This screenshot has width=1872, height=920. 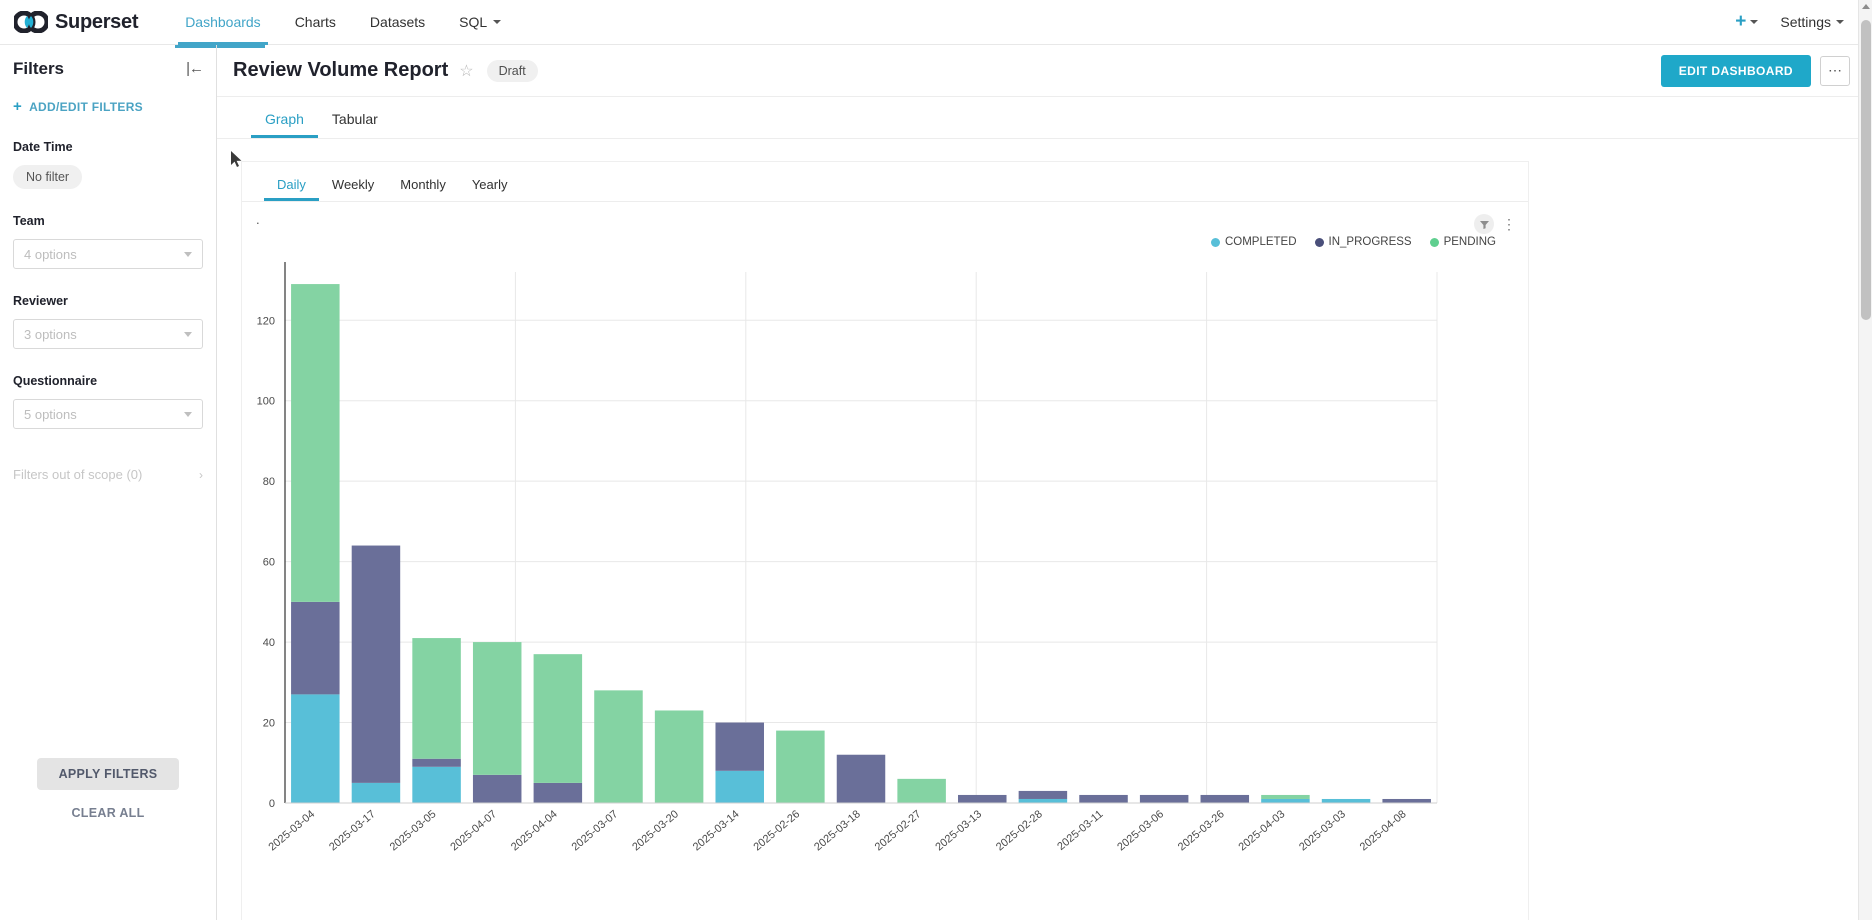 I want to click on legend-item-pending: PENDING, so click(x=1462, y=242).